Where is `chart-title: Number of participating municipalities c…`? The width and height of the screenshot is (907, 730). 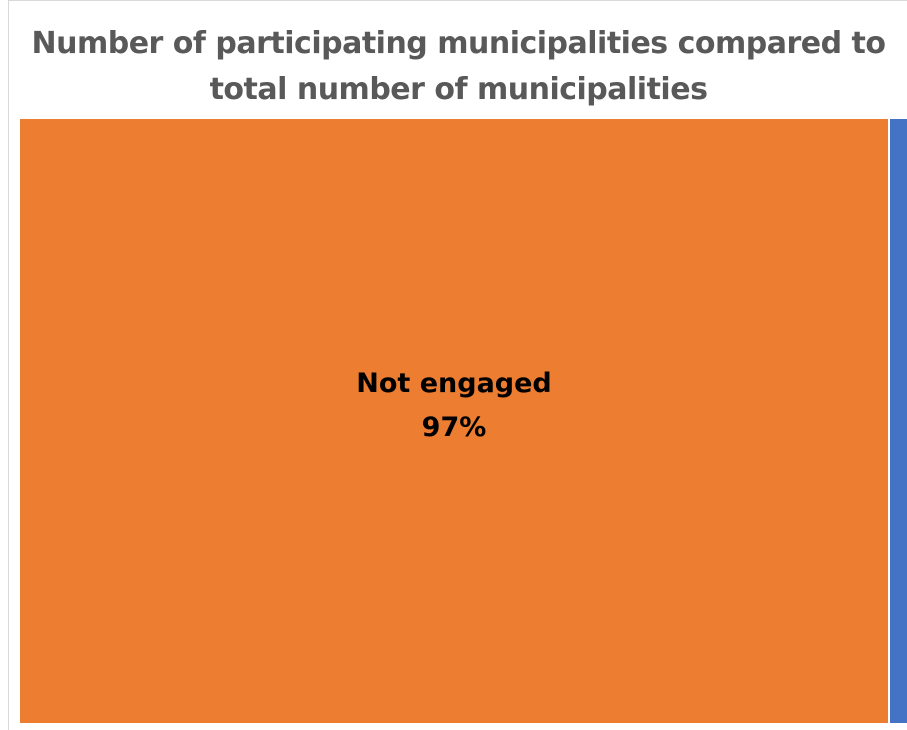
chart-title: Number of participating municipalities c… is located at coordinates (458, 66).